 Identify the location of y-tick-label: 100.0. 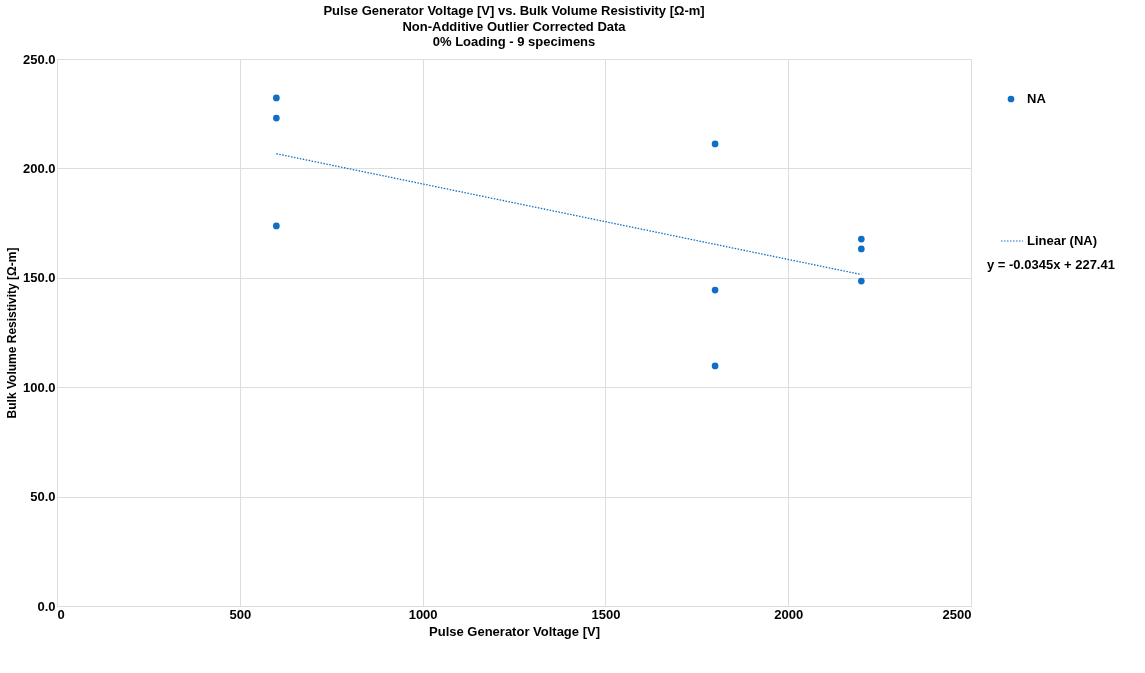
(39, 387).